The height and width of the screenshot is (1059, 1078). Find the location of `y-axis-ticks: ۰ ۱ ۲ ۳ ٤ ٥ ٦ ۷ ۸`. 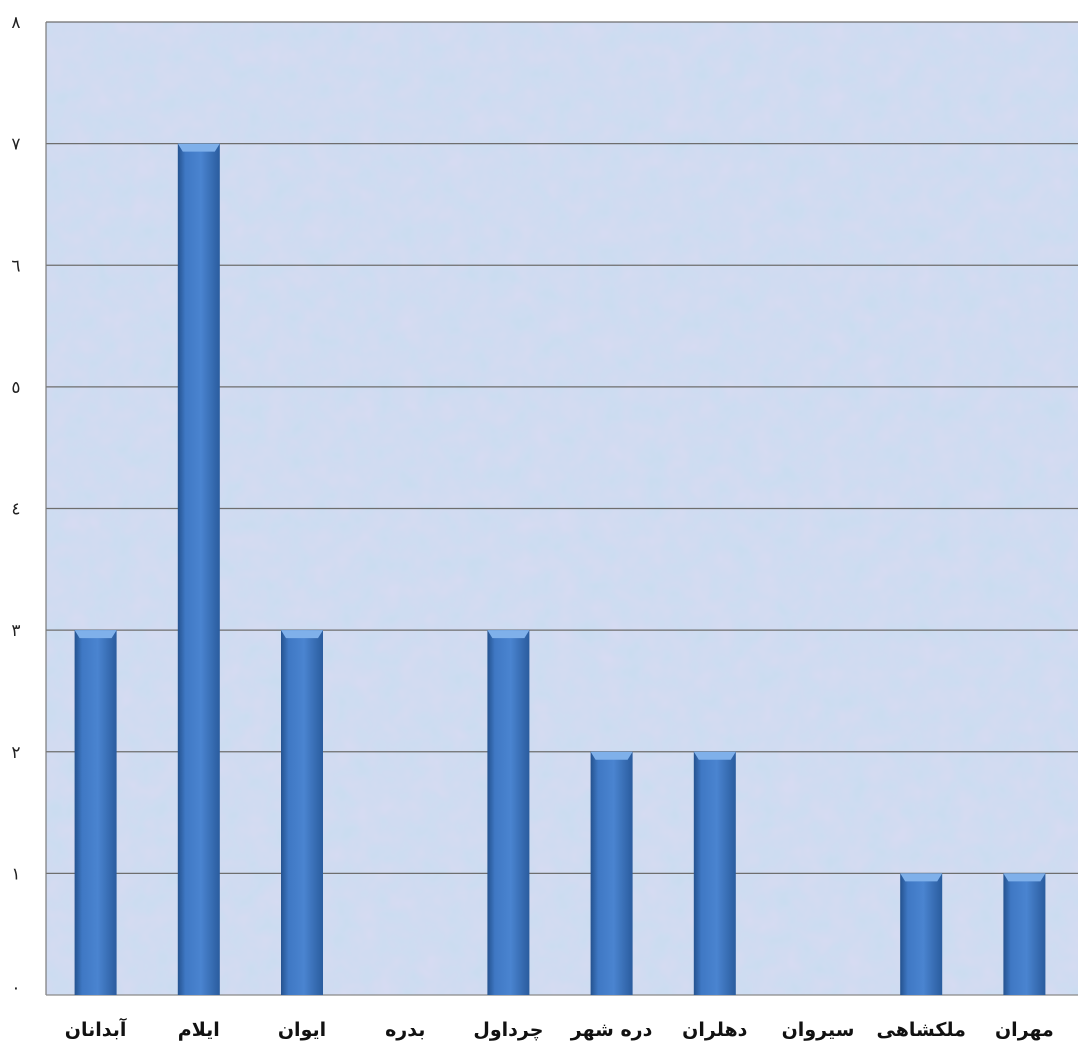

y-axis-ticks: ۰ ۱ ۲ ۳ ٤ ٥ ٦ ۷ ۸ is located at coordinates (15, 505).